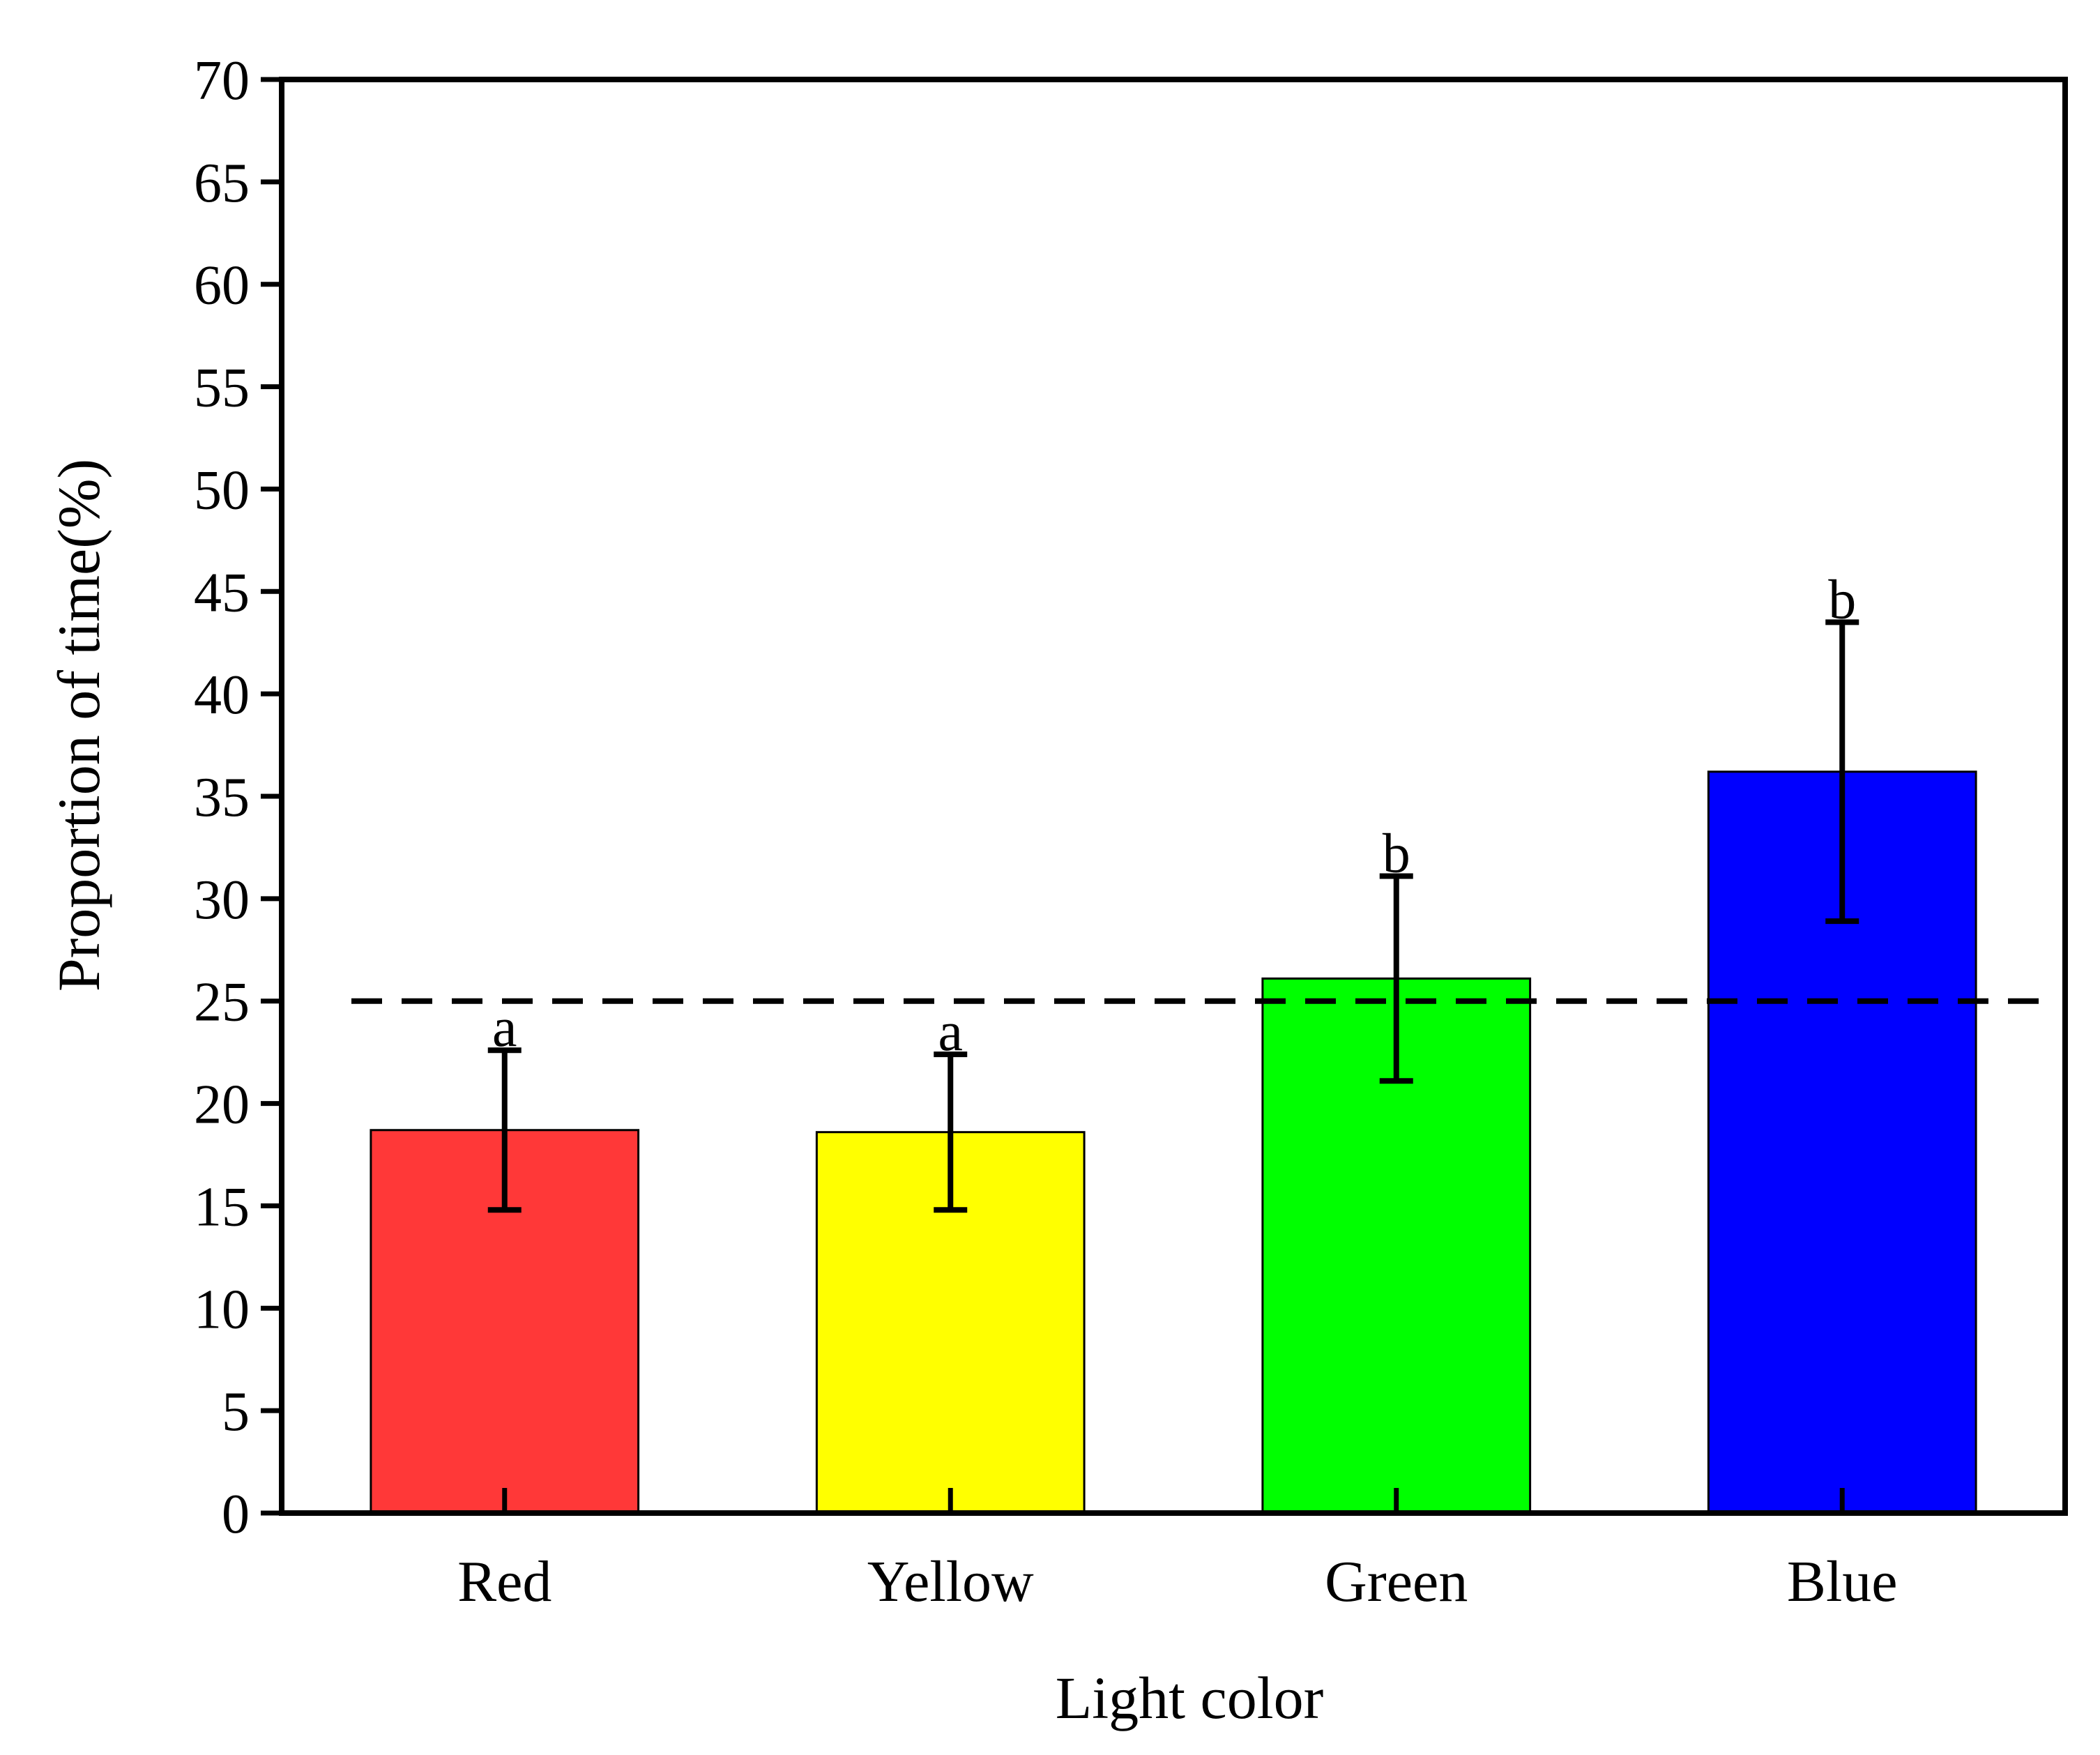 The height and width of the screenshot is (1755, 2100). What do you see at coordinates (1397, 854) in the screenshot?
I see `significance-label-green: b` at bounding box center [1397, 854].